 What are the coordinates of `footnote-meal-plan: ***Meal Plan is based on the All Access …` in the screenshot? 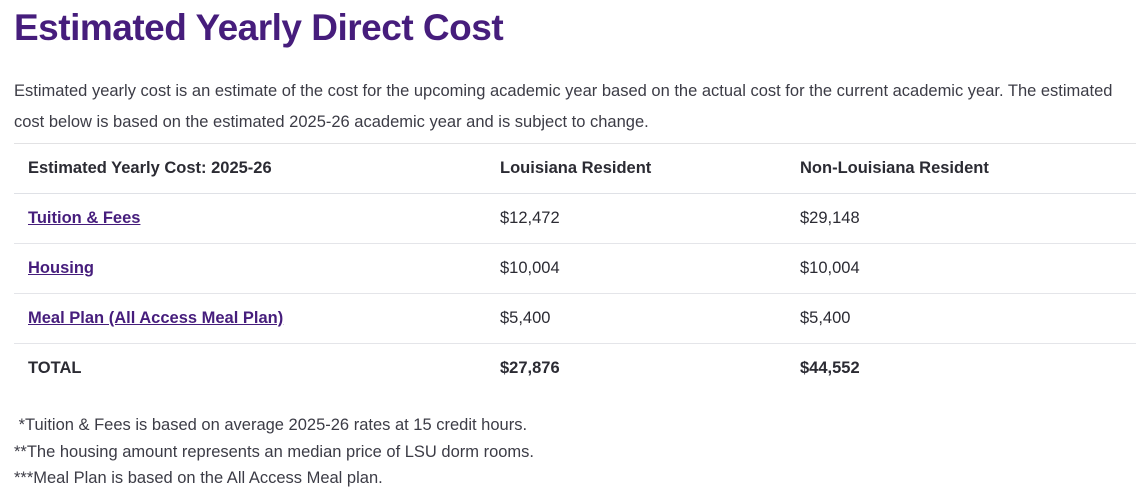 It's located at (198, 478).